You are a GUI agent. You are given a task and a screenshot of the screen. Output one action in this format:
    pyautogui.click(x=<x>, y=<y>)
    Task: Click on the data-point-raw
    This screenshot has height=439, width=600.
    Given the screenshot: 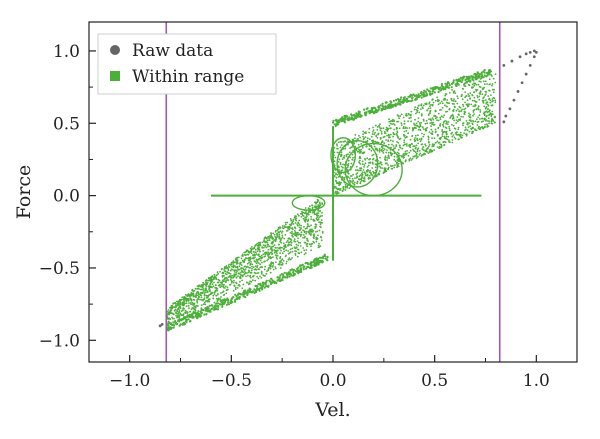 What is the action you would take?
    pyautogui.click(x=160, y=326)
    